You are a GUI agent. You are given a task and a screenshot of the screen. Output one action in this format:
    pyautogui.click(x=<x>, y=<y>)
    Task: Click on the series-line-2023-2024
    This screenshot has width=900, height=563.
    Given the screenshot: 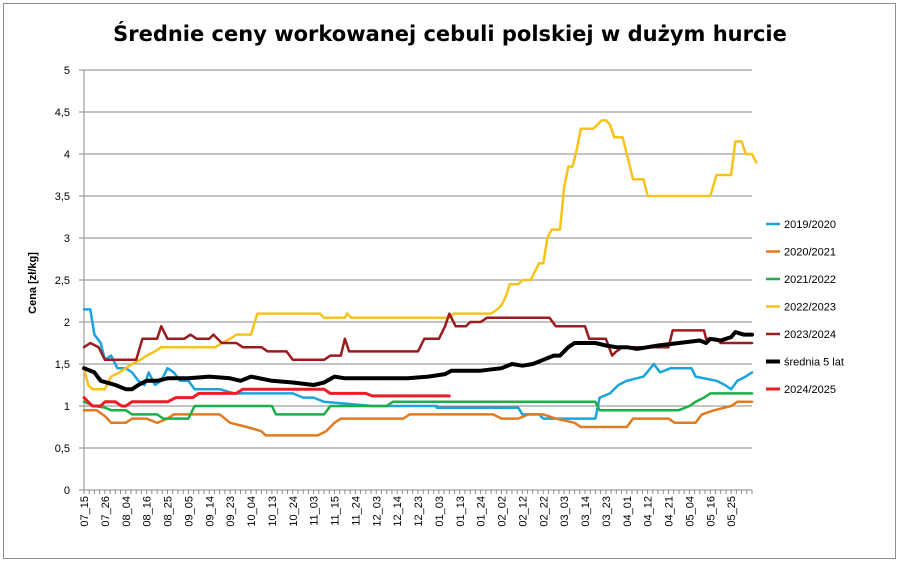 What is the action you would take?
    pyautogui.click(x=418, y=337)
    